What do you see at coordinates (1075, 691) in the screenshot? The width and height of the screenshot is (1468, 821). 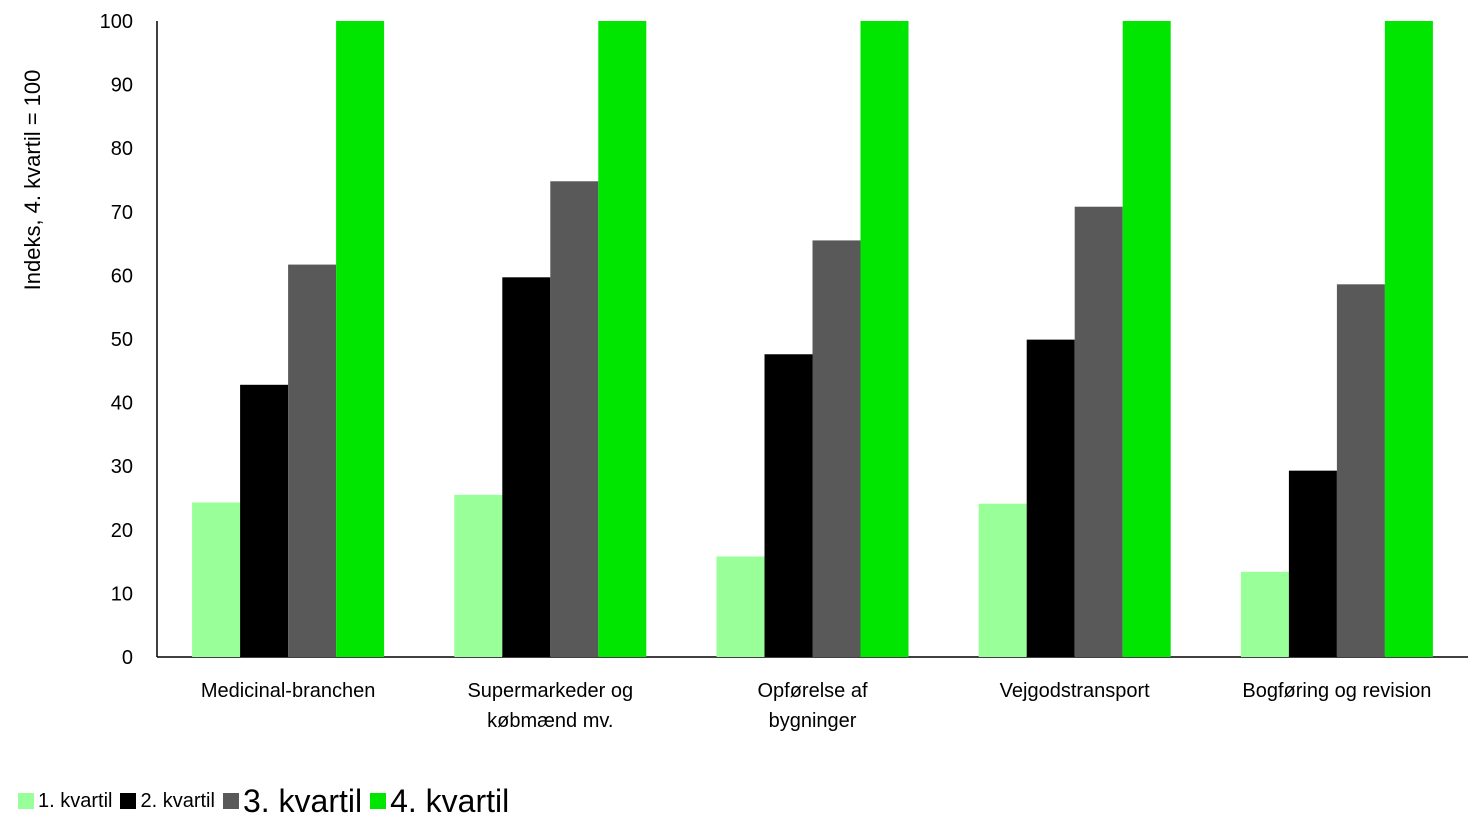 I see `category-label: Vejgodstransport` at bounding box center [1075, 691].